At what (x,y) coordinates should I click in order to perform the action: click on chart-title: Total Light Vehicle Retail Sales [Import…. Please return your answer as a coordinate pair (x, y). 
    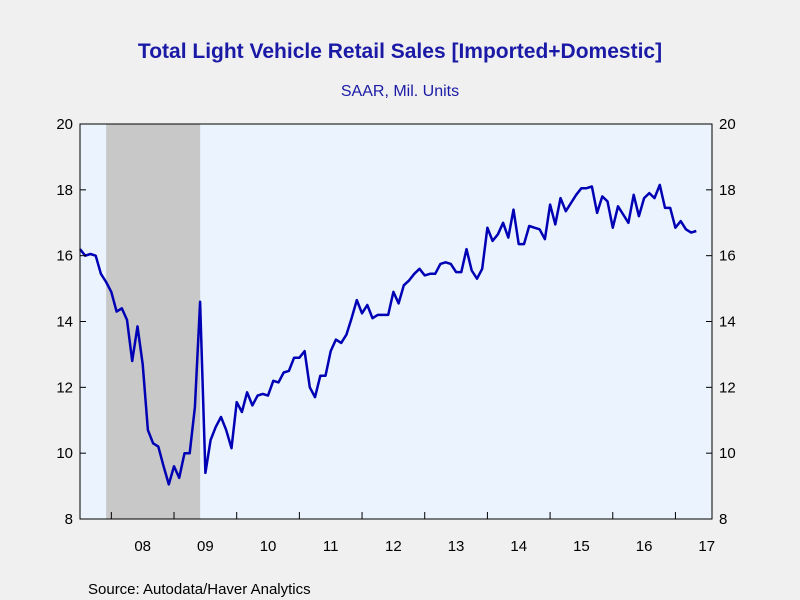
    Looking at the image, I should click on (400, 51).